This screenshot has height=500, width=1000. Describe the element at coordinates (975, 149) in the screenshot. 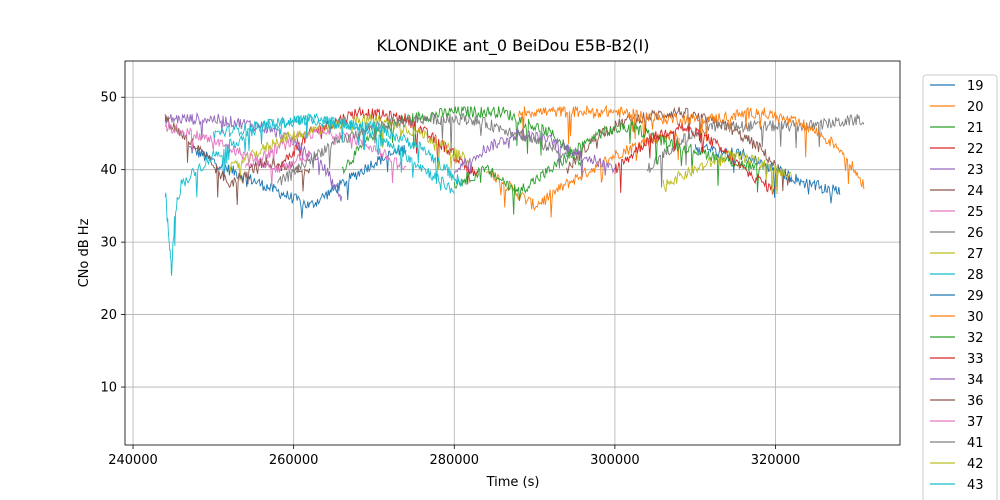

I see `legend-label-22: 22` at that location.